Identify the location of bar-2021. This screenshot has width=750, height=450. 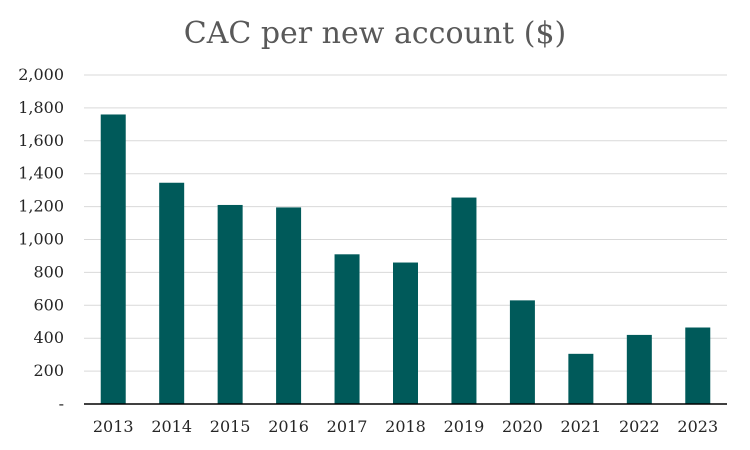
(581, 378).